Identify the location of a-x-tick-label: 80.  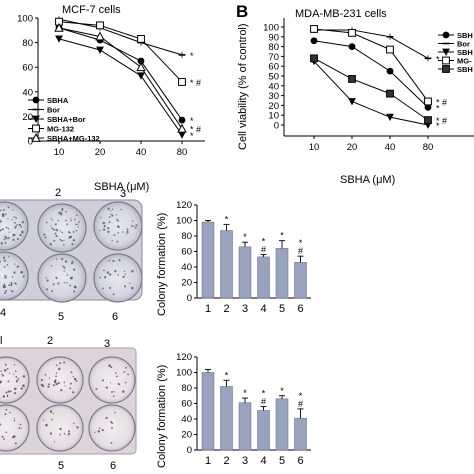
(182, 152).